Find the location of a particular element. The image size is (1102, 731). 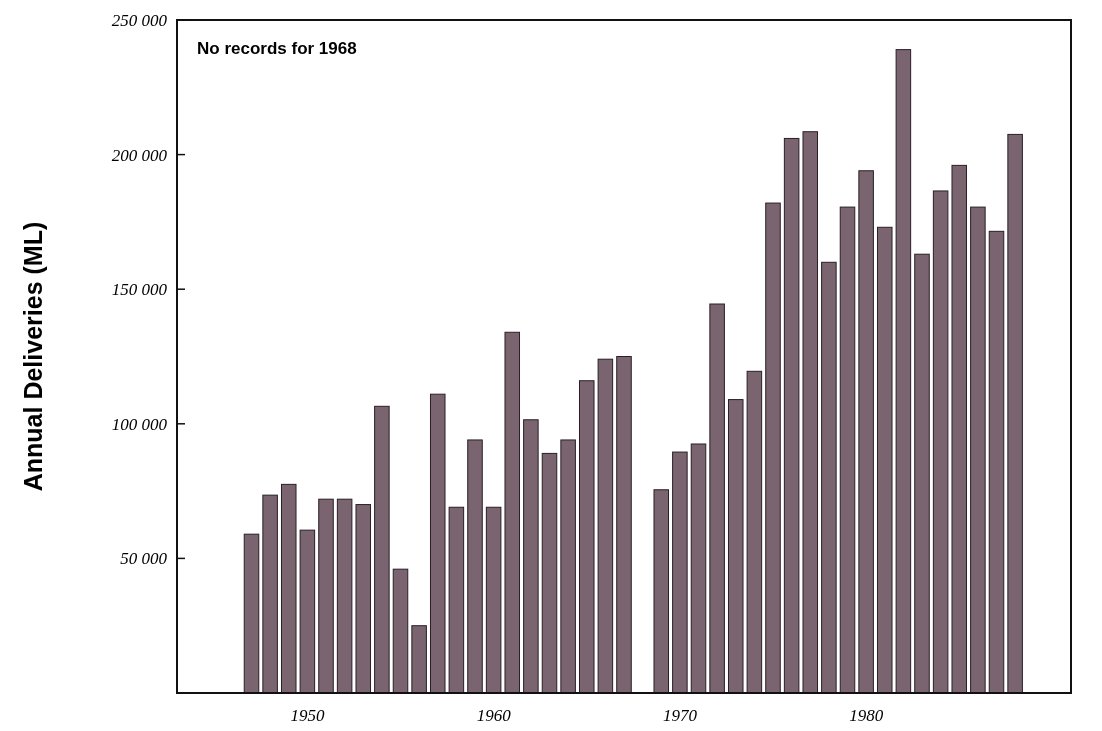

y-tick-label: 150 000 is located at coordinates (139, 290).